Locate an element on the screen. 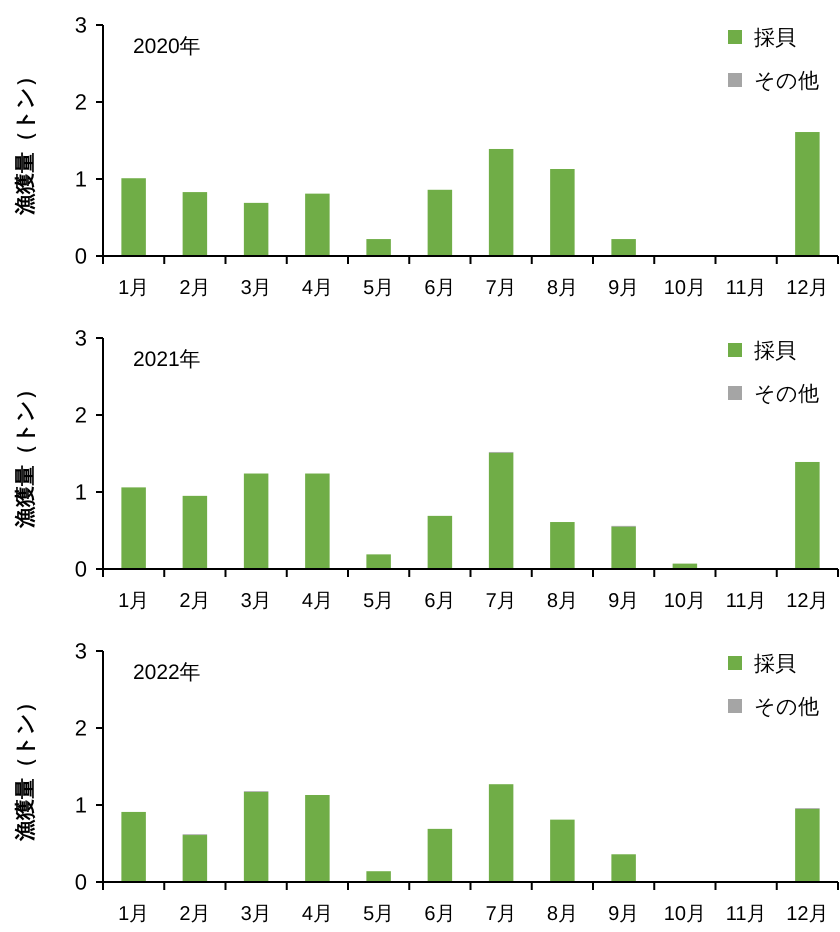 The image size is (840, 932). text: 2020年 is located at coordinates (167, 46).